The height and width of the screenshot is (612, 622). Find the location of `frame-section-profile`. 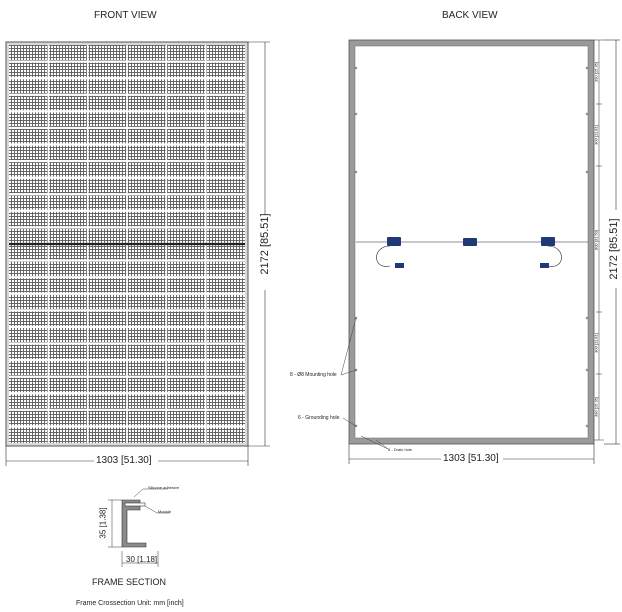

frame-section-profile is located at coordinates (134, 523).